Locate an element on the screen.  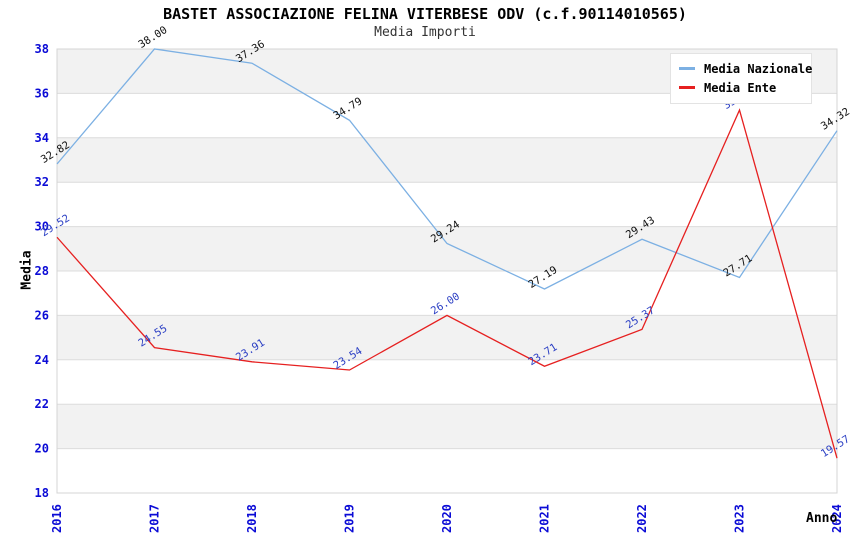
data-label-media-nazionale: 34.79 is located at coordinates (347, 108).